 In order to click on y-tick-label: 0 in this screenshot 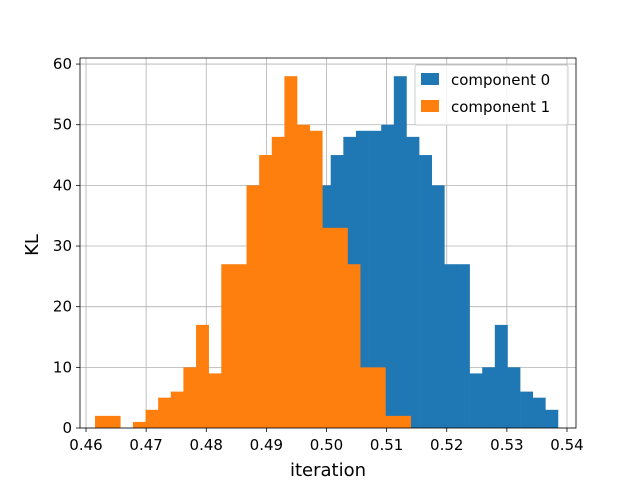, I will do `click(67, 428)`.